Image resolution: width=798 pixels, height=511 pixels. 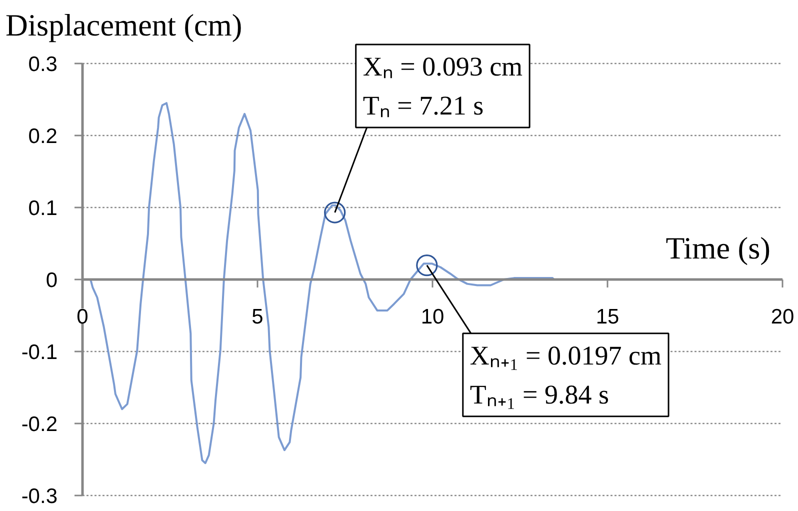 I want to click on y-axis-title: Displacement (cm), so click(x=124, y=25).